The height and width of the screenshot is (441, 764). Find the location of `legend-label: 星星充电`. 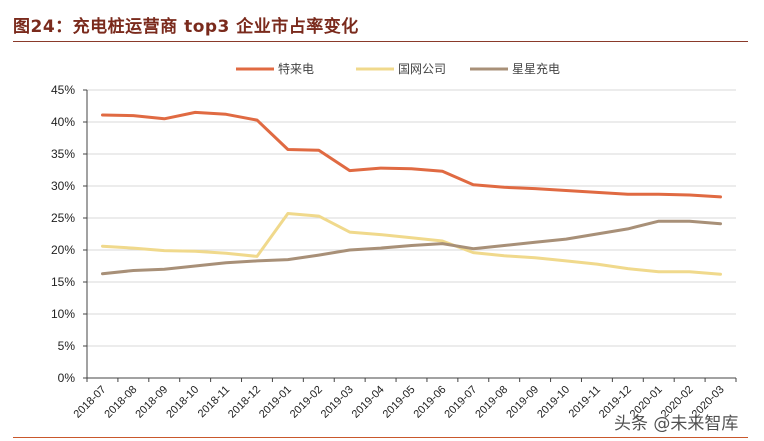

legend-label: 星星充电 is located at coordinates (536, 68).